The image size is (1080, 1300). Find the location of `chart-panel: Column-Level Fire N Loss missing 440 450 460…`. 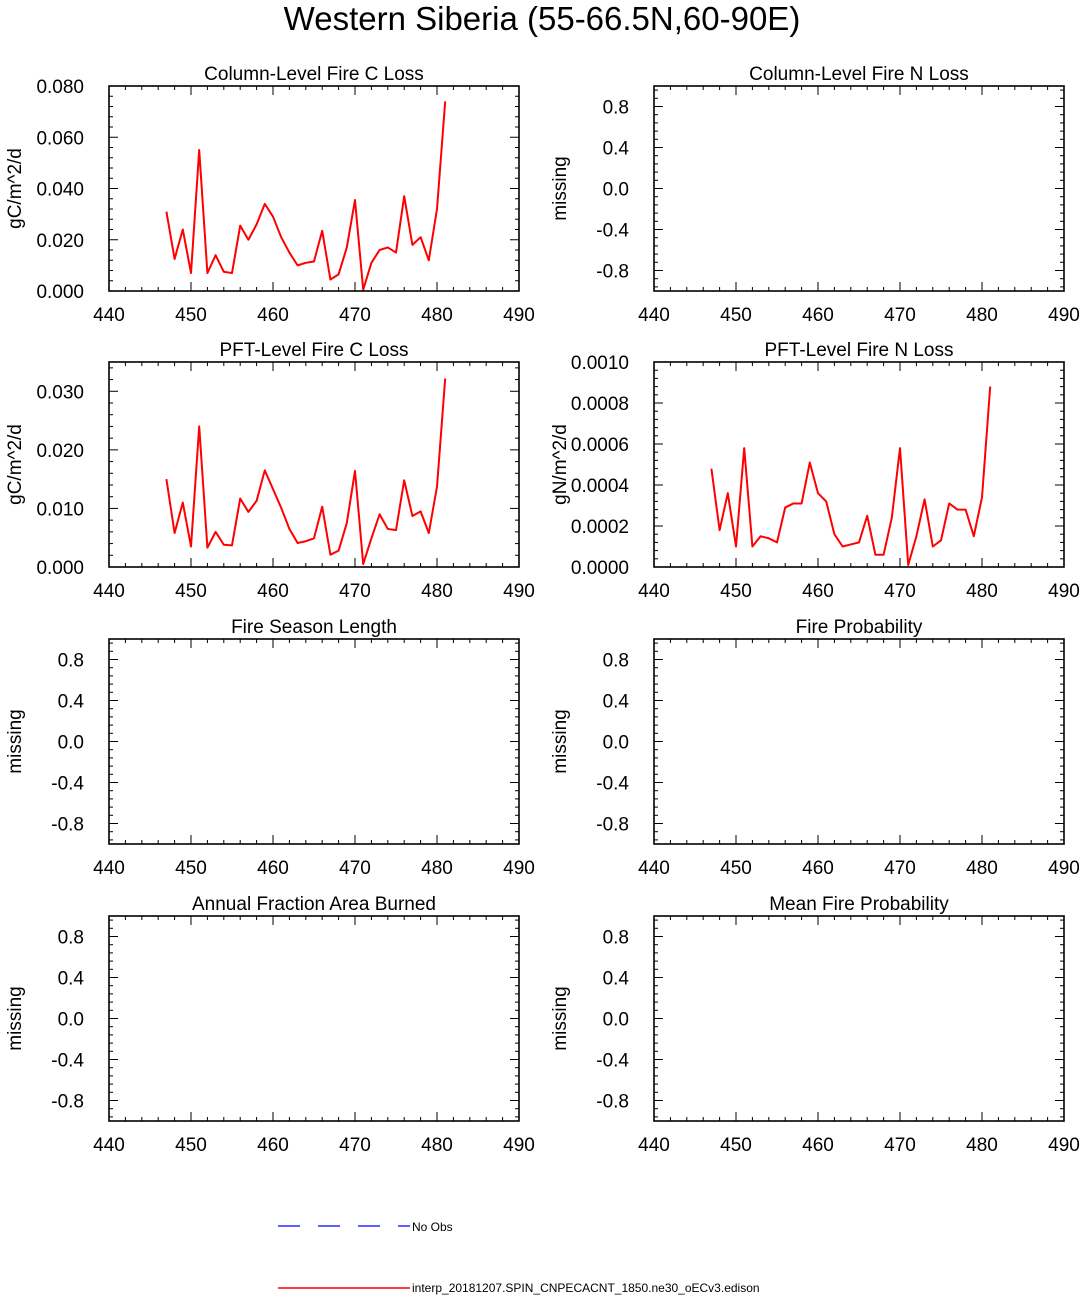

chart-panel: Column-Level Fire N Loss missing 440 450 460… is located at coordinates (815, 195).